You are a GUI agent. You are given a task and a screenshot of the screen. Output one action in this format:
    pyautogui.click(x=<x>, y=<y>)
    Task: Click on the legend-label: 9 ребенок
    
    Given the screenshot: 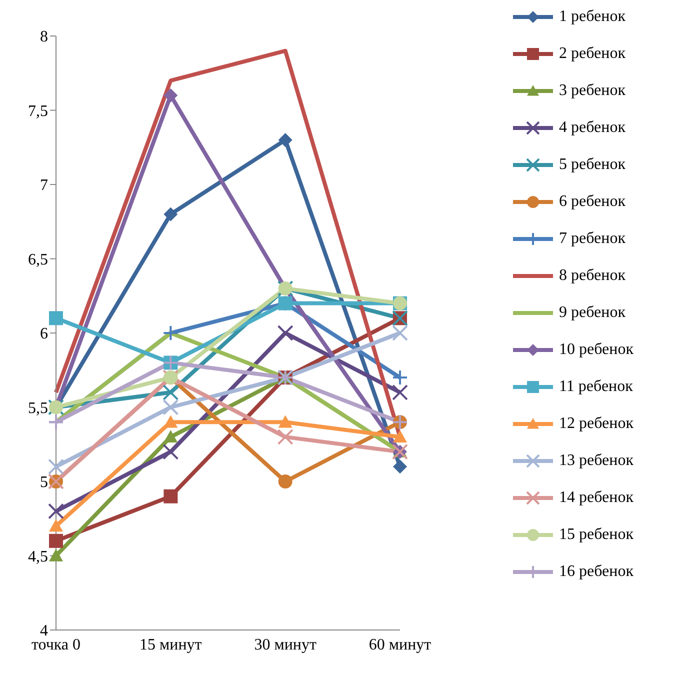 What is the action you would take?
    pyautogui.click(x=592, y=313)
    